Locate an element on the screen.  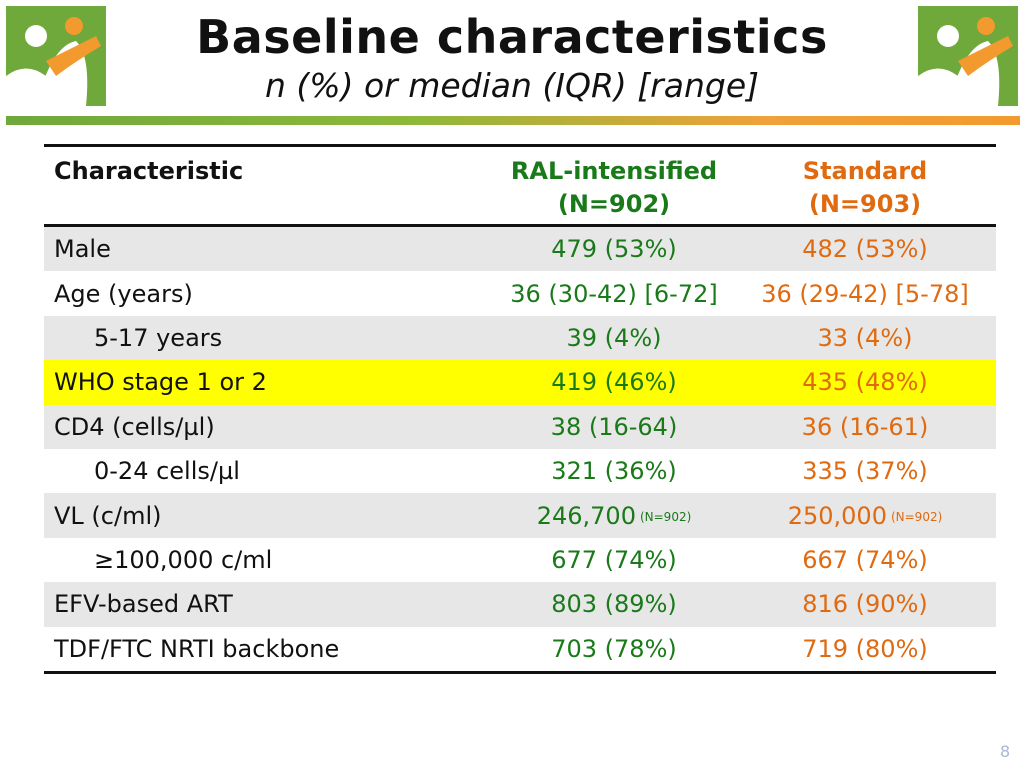
row-standard-note: (N=902) is located at coordinates (916, 516).